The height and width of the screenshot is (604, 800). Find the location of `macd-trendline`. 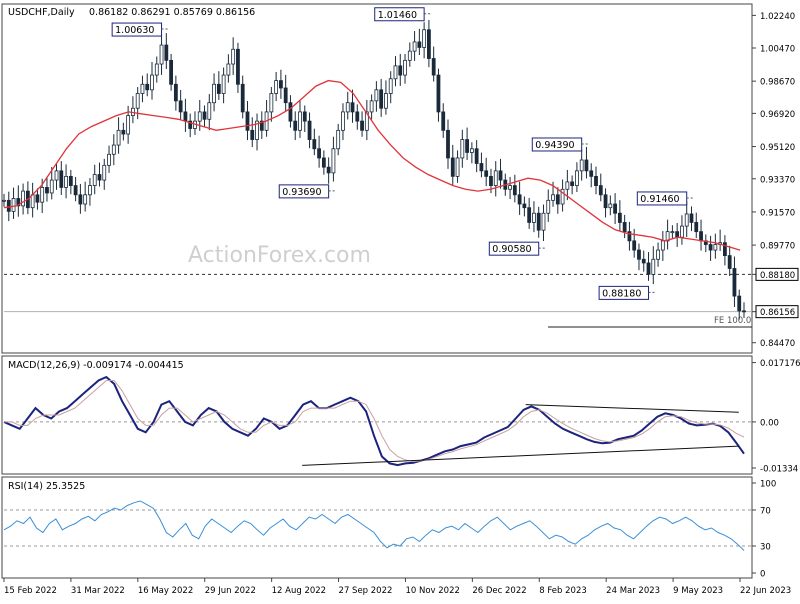

macd-trendline is located at coordinates (520, 455).